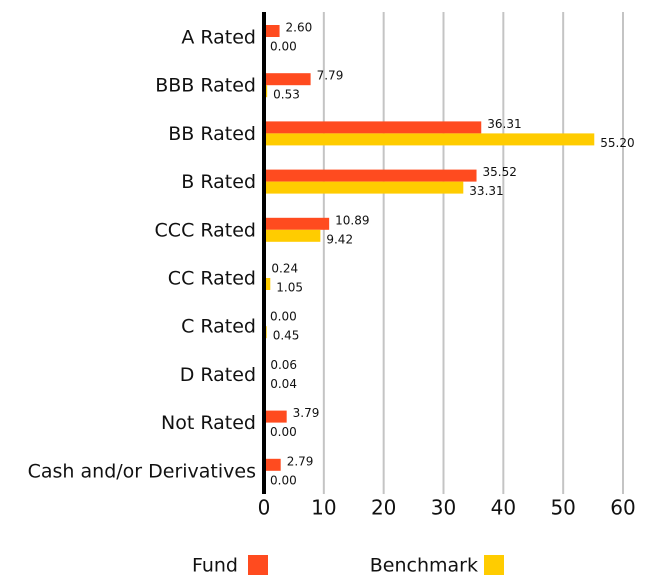 The image size is (651, 577). Describe the element at coordinates (218, 182) in the screenshot. I see `category-label: B Rated` at that location.